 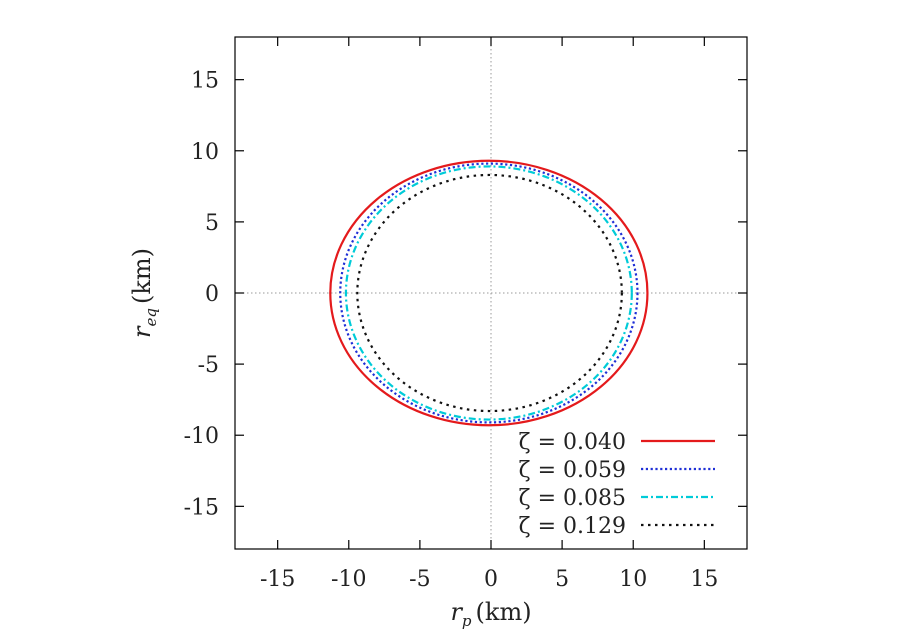 I want to click on legend-label: ζ = 0.059, so click(x=572, y=470).